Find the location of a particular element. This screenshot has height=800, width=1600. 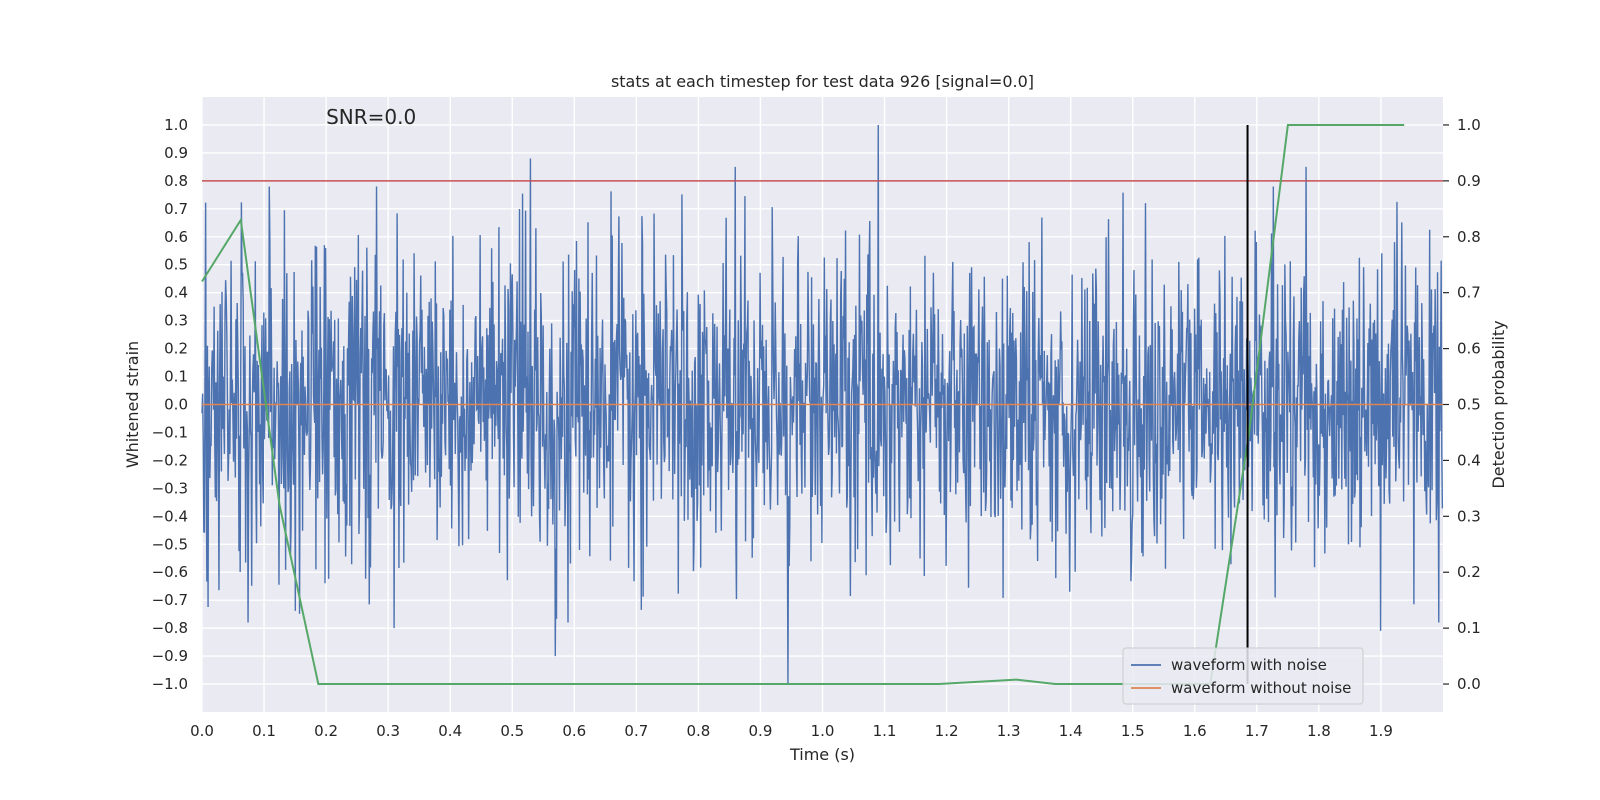

y-right-tick-label: 0.1 is located at coordinates (1469, 628).